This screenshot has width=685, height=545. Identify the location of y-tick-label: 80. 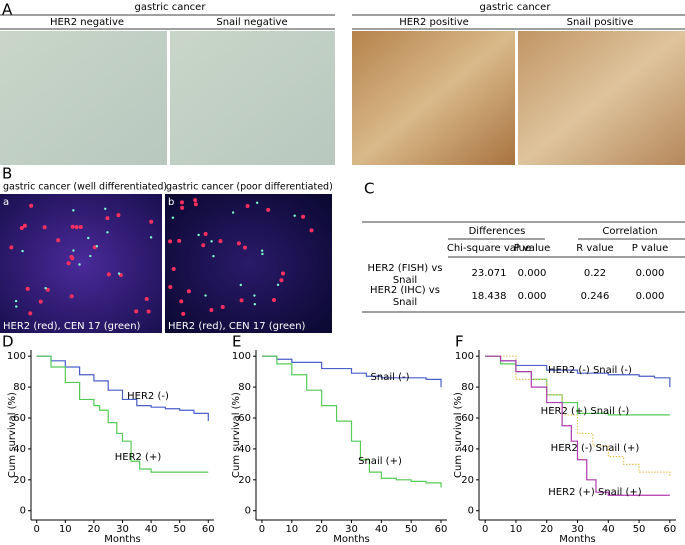
(244, 387).